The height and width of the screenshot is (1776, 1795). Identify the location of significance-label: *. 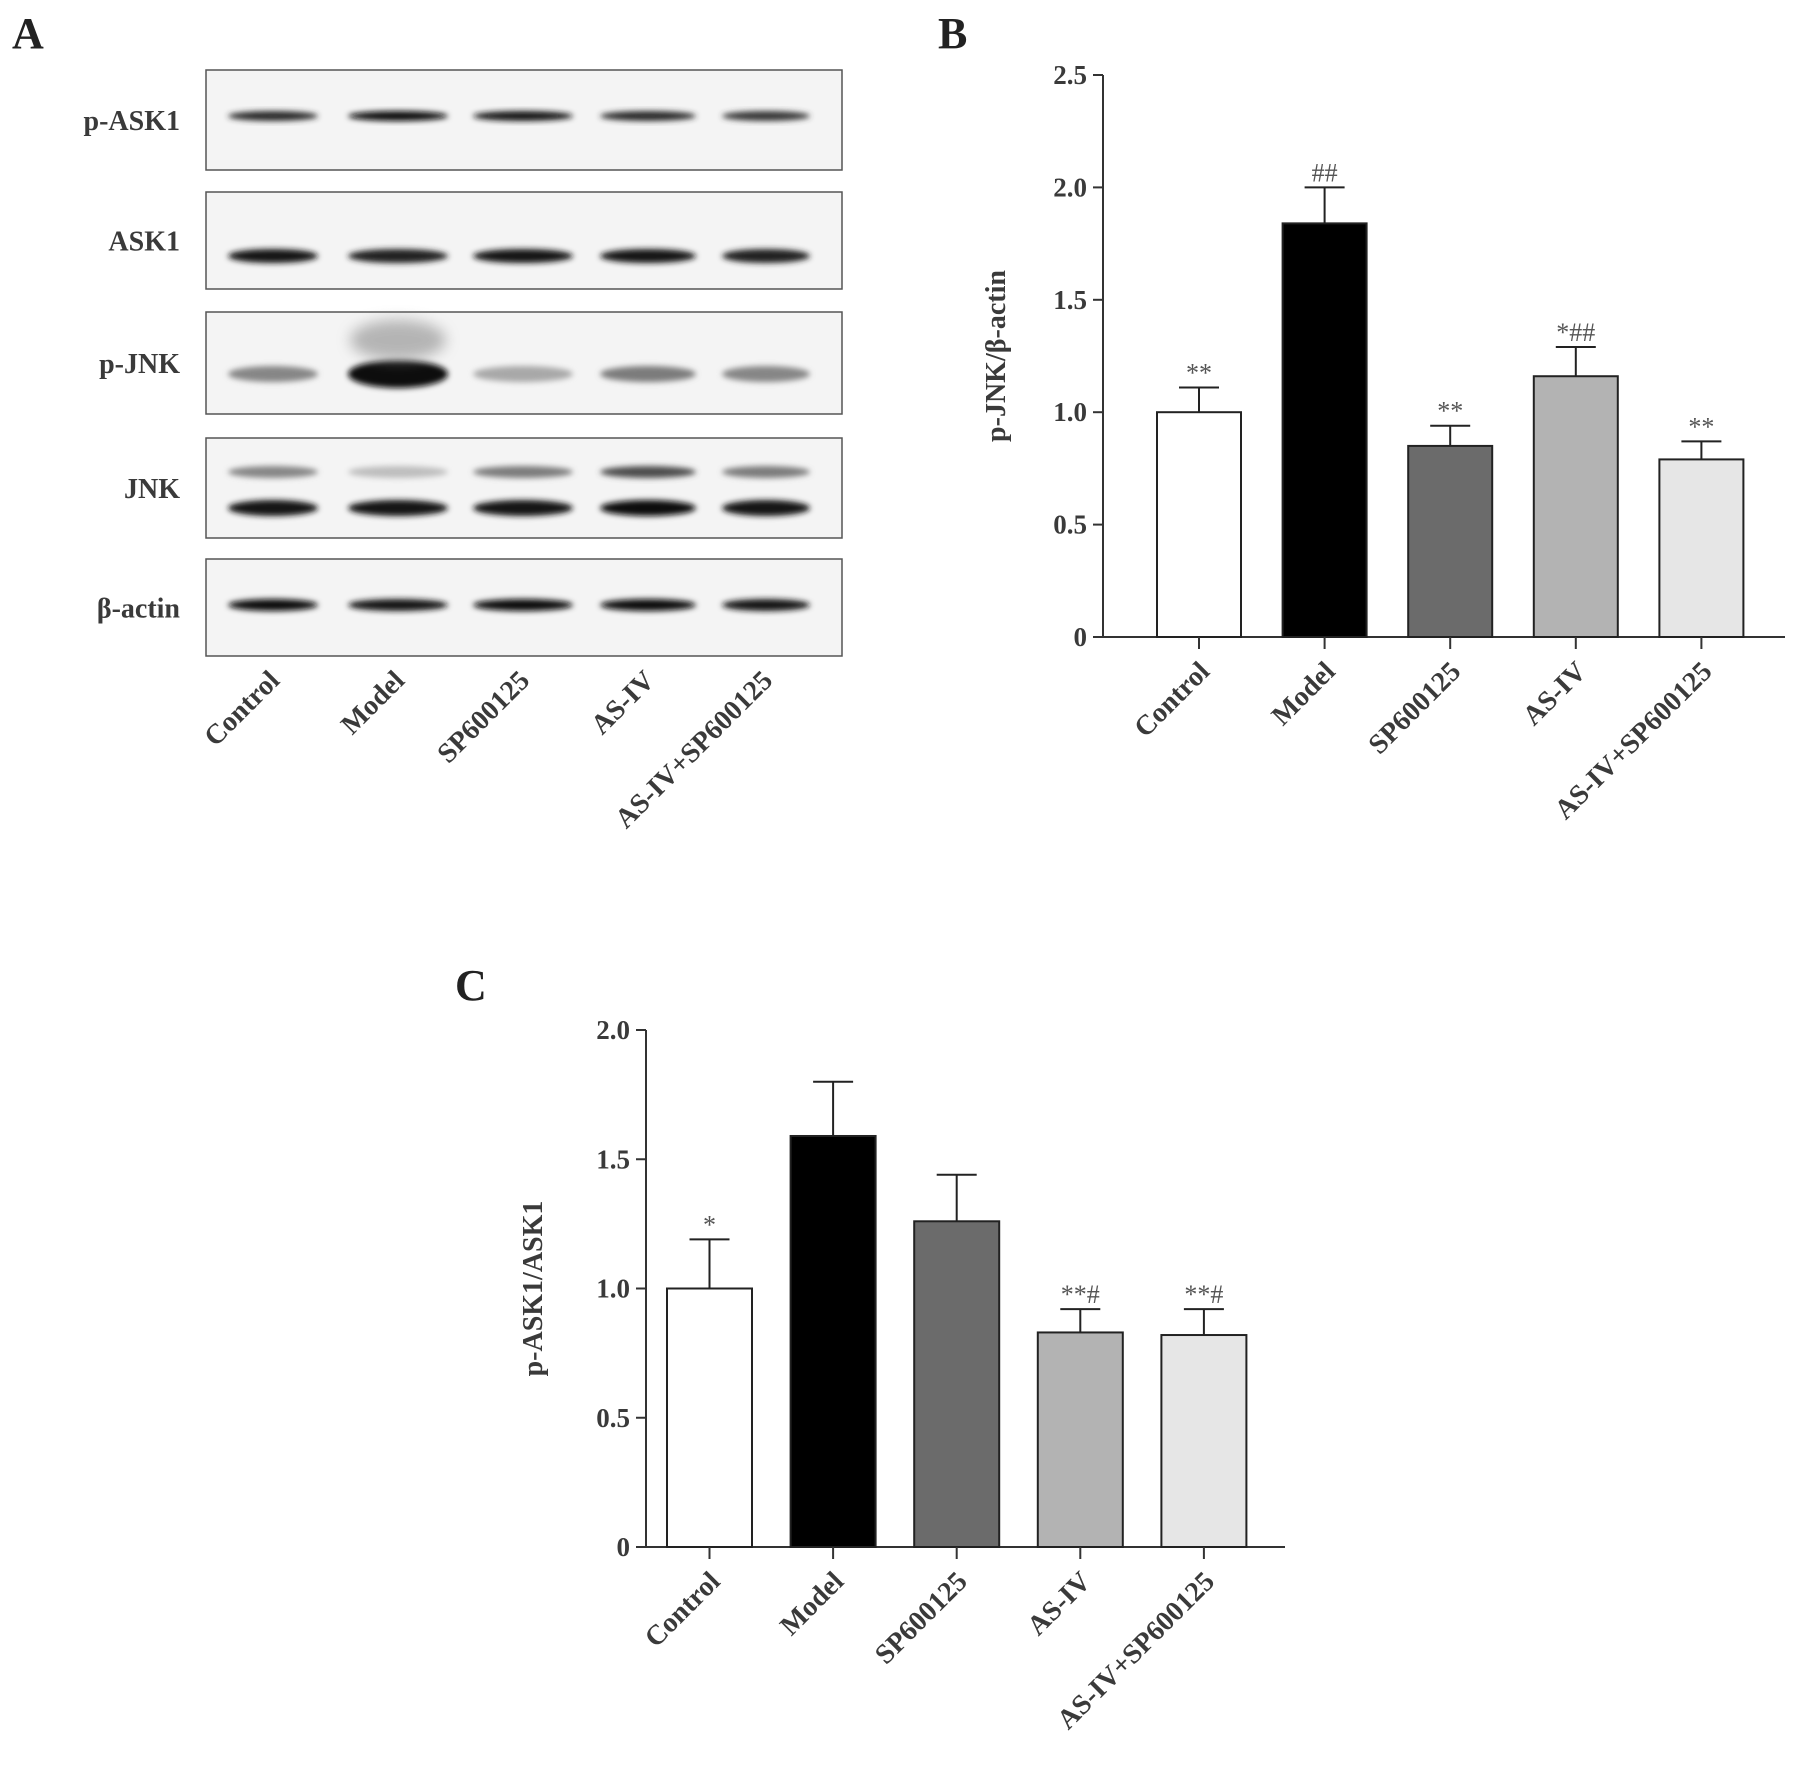
(709, 1224).